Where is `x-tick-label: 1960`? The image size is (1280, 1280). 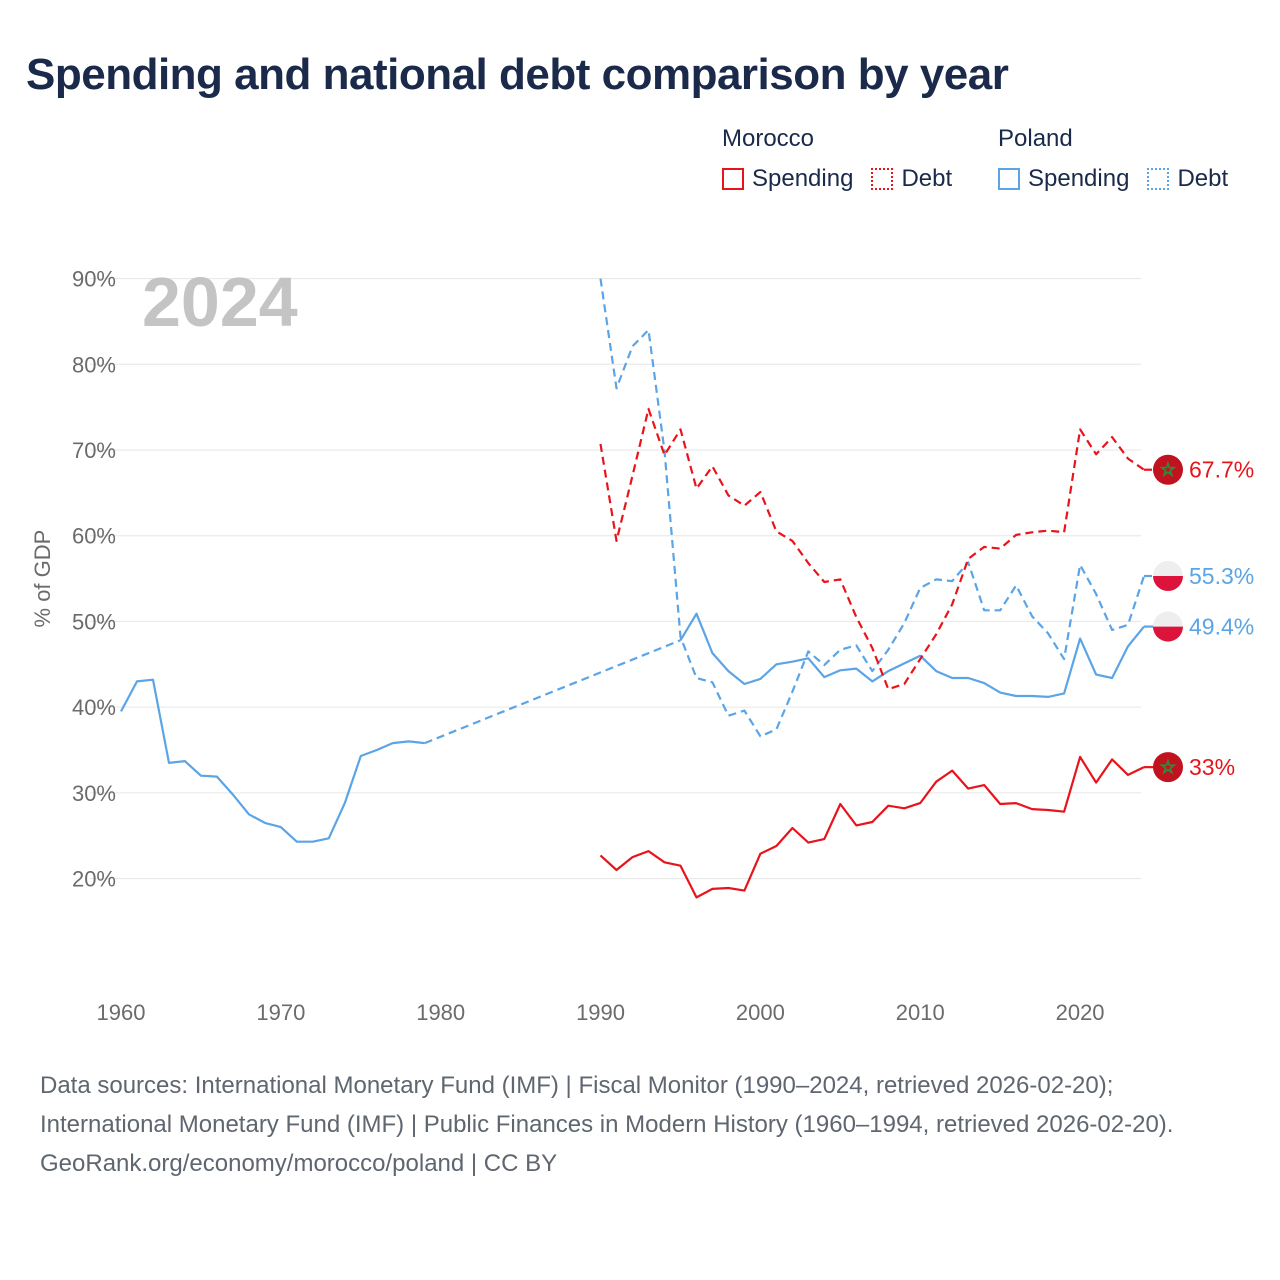
x-tick-label: 1960 is located at coordinates (121, 1012).